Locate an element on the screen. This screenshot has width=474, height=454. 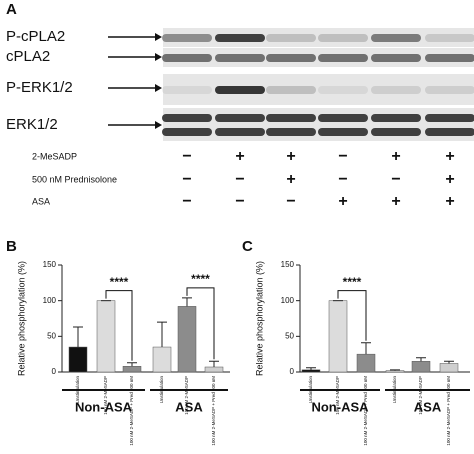
panel-label: C is located at coordinates (247, 246).